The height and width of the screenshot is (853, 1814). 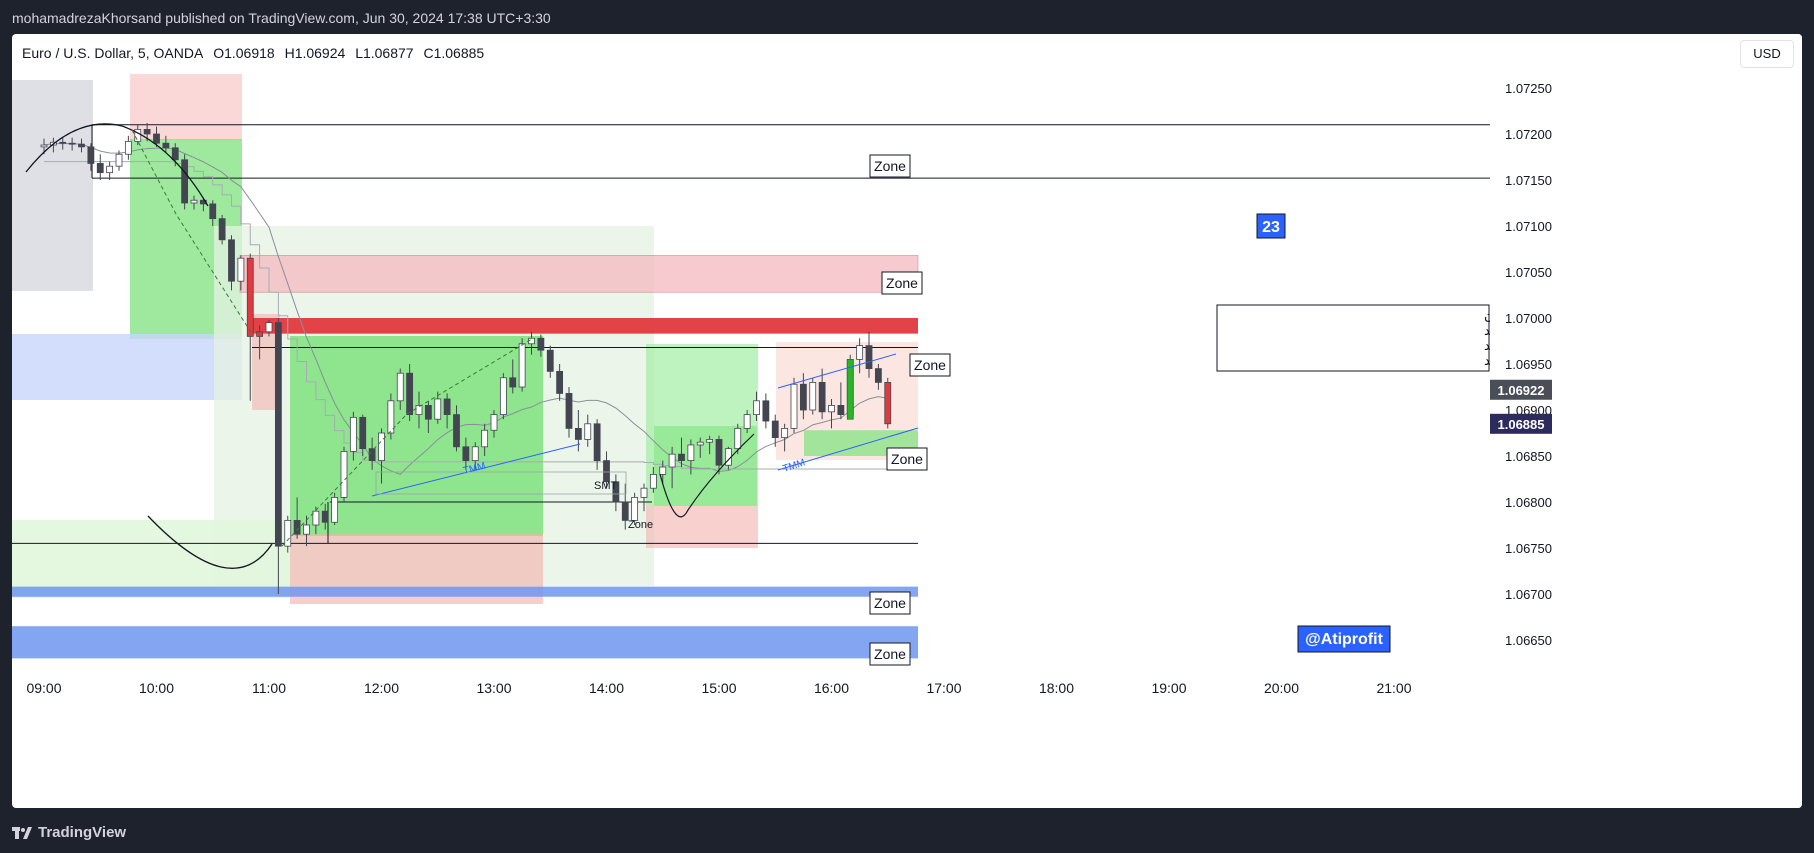 I want to click on tradingview-logo: TradingView, so click(x=69, y=832).